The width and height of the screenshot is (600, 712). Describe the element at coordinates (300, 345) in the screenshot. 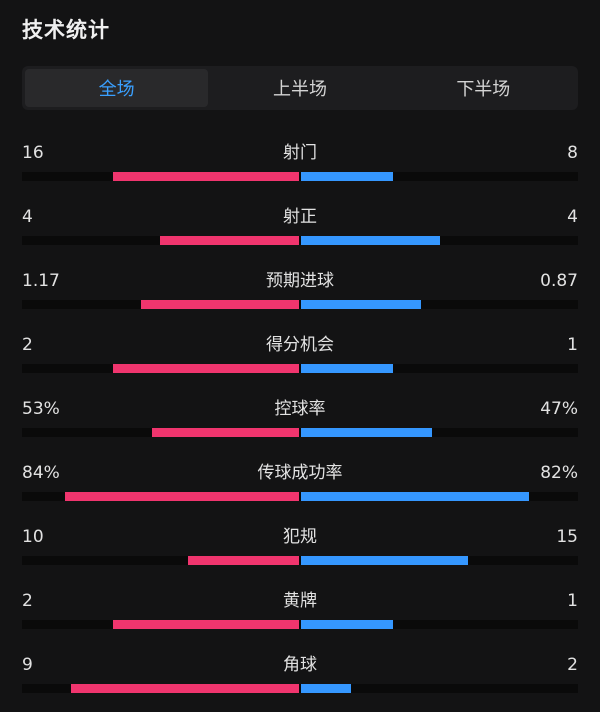

I see `stat-label: 得分机会` at that location.